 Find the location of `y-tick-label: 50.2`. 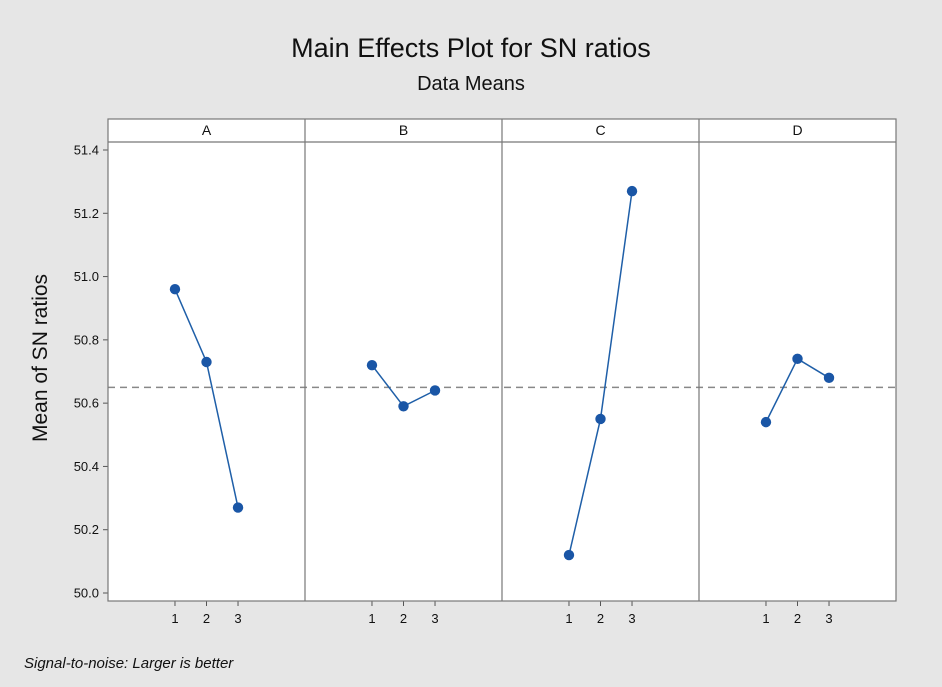

y-tick-label: 50.2 is located at coordinates (86, 529).